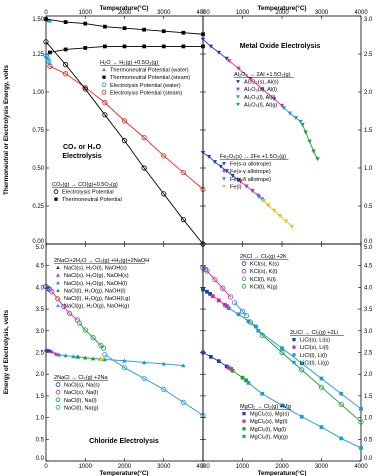 This screenshot has width=387, height=476. I want to click on legend-heading: 2NaCl+2H₂O → Cl₂(g) +H₂(g)+2NaOH, so click(101, 261).